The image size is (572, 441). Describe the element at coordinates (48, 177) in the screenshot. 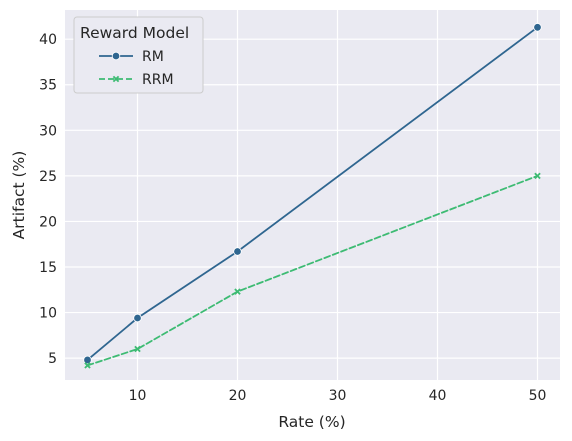

I see `y-tick-label: 25` at that location.